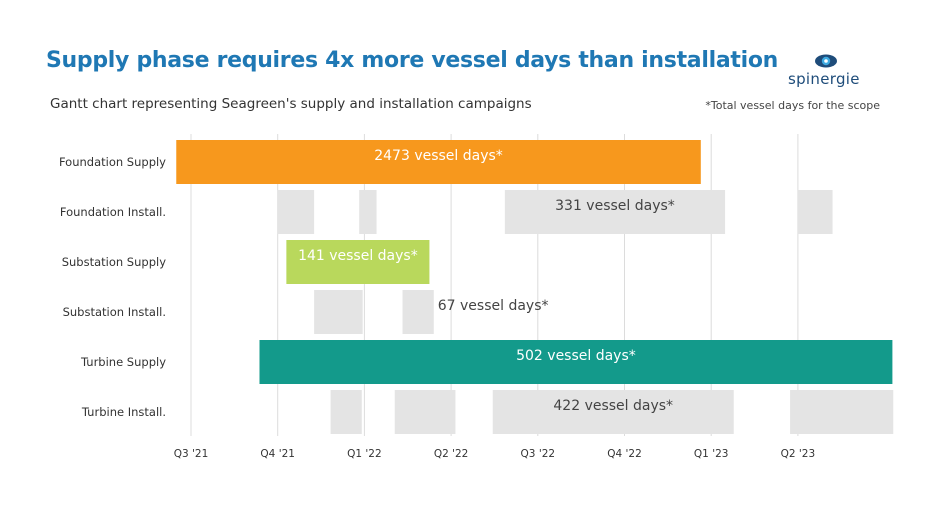 This screenshot has height=505, width=928. Describe the element at coordinates (798, 454) in the screenshot. I see `x-tick-label: Q2 '23` at that location.